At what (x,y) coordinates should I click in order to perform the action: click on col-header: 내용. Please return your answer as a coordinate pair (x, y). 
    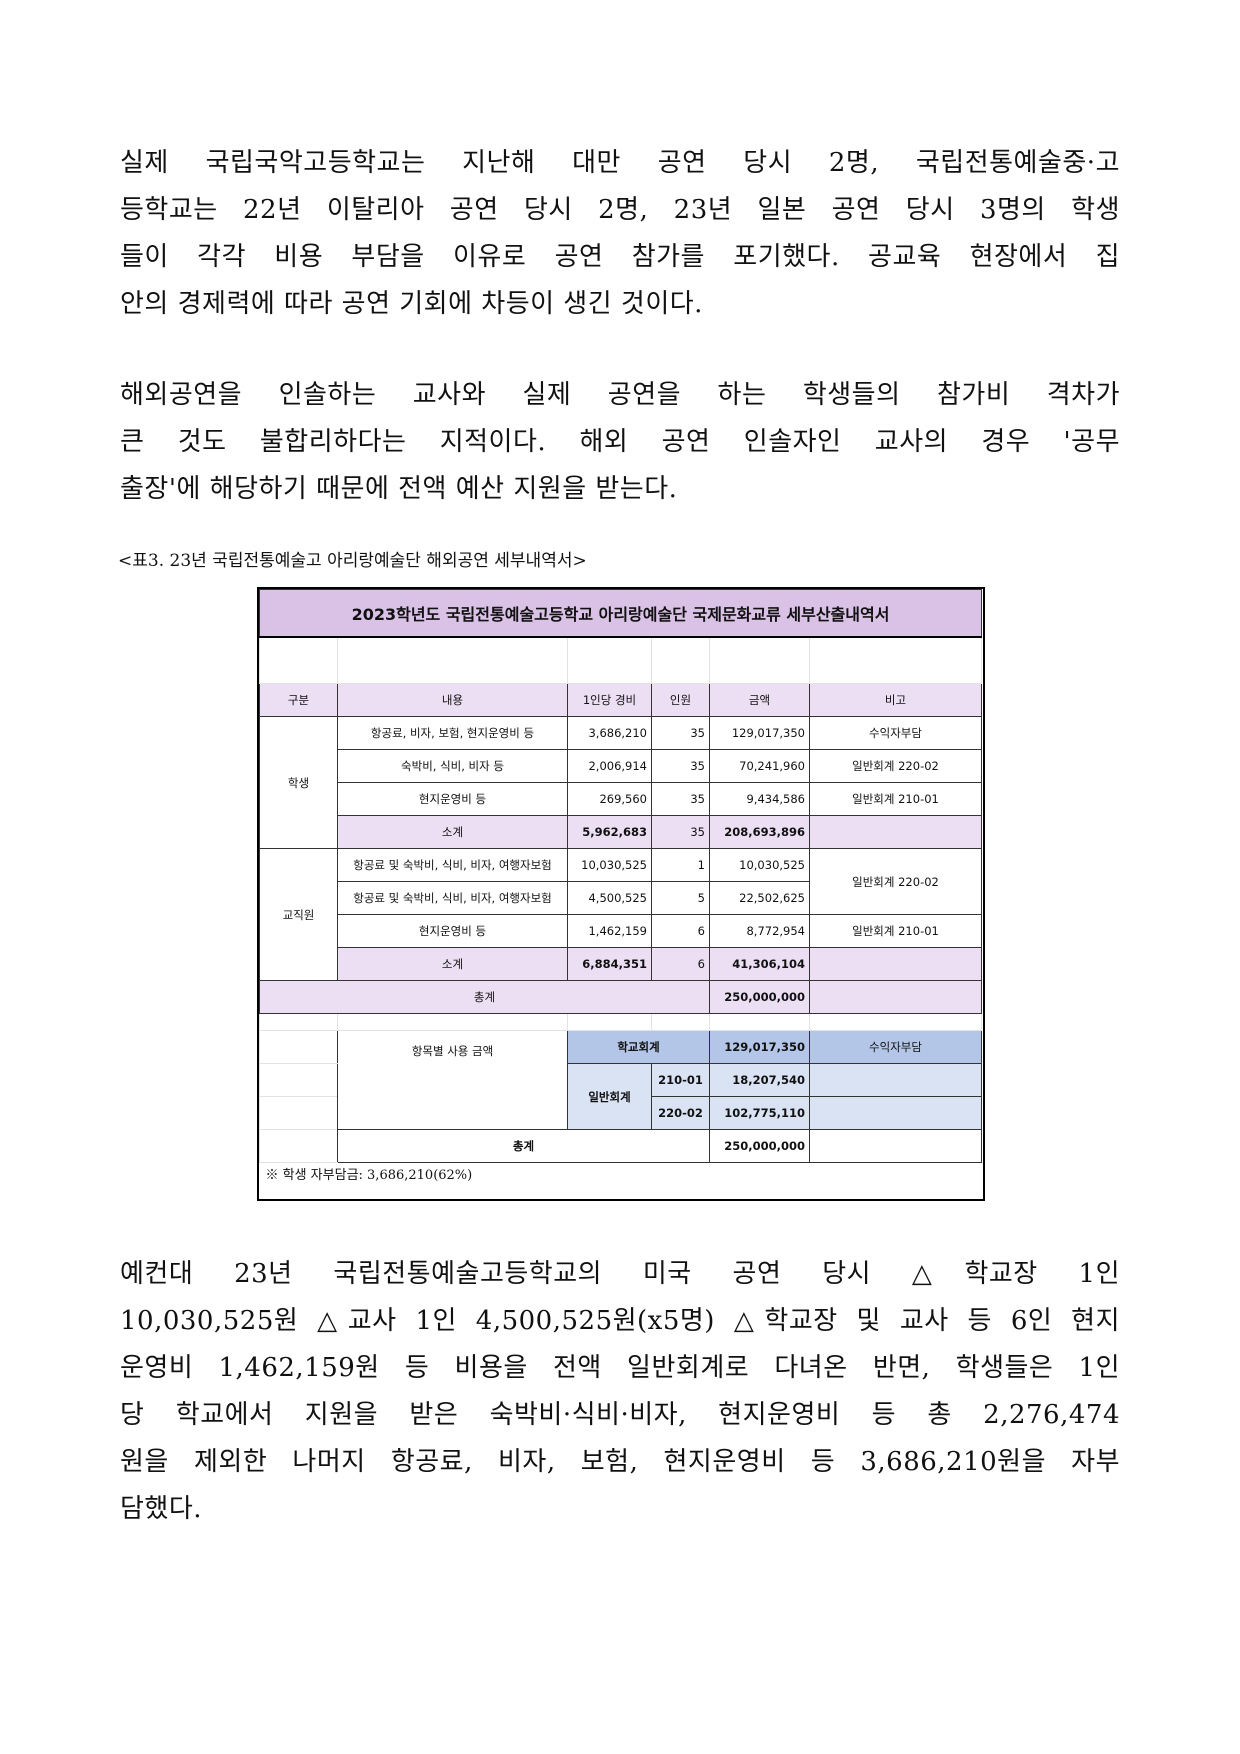
    Looking at the image, I should click on (452, 700).